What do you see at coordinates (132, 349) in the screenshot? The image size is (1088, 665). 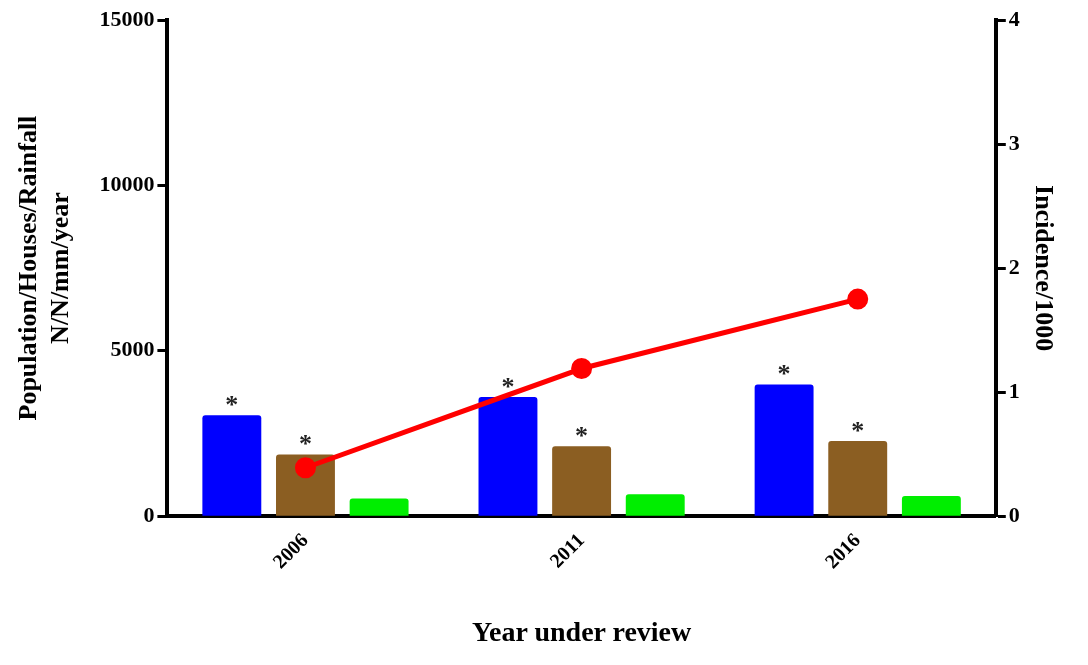 I see `y-tick-label: 5000` at bounding box center [132, 349].